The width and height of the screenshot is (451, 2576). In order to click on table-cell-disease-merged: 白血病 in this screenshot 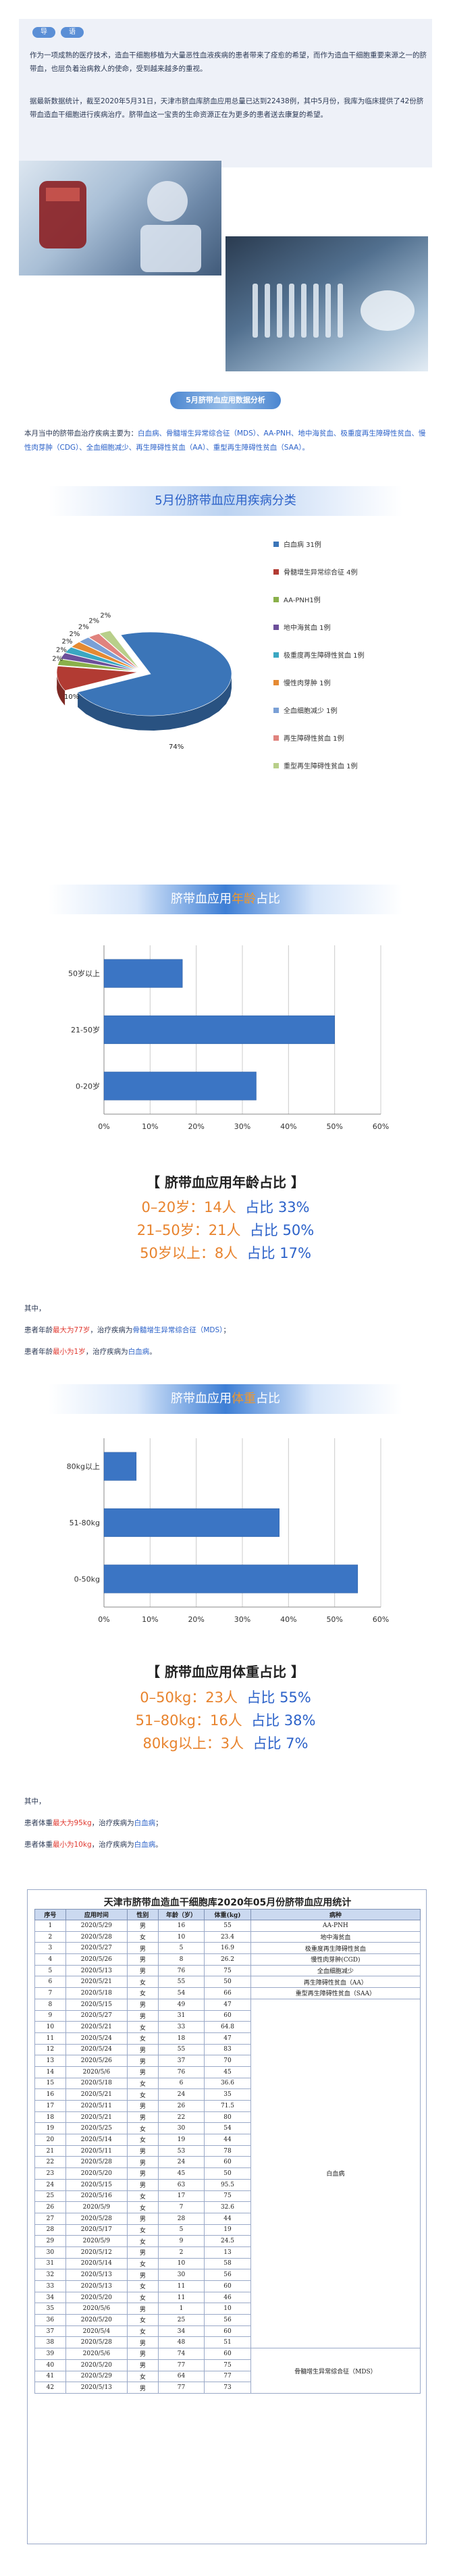, I will do `click(335, 2173)`.